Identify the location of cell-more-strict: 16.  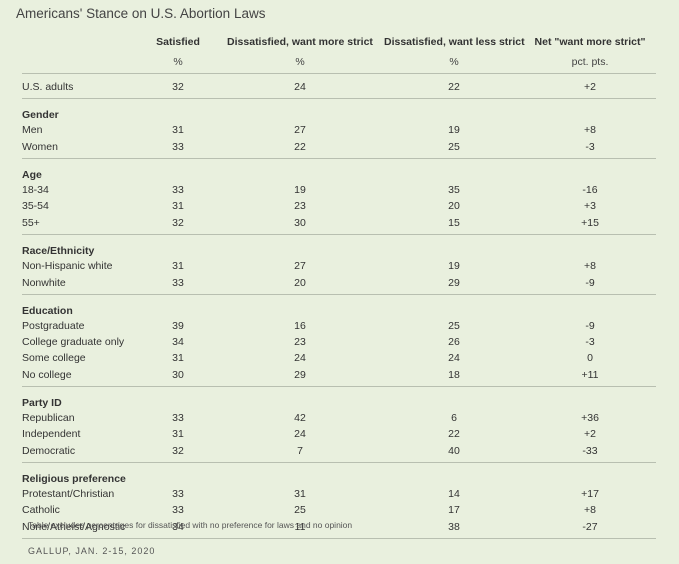
(300, 326).